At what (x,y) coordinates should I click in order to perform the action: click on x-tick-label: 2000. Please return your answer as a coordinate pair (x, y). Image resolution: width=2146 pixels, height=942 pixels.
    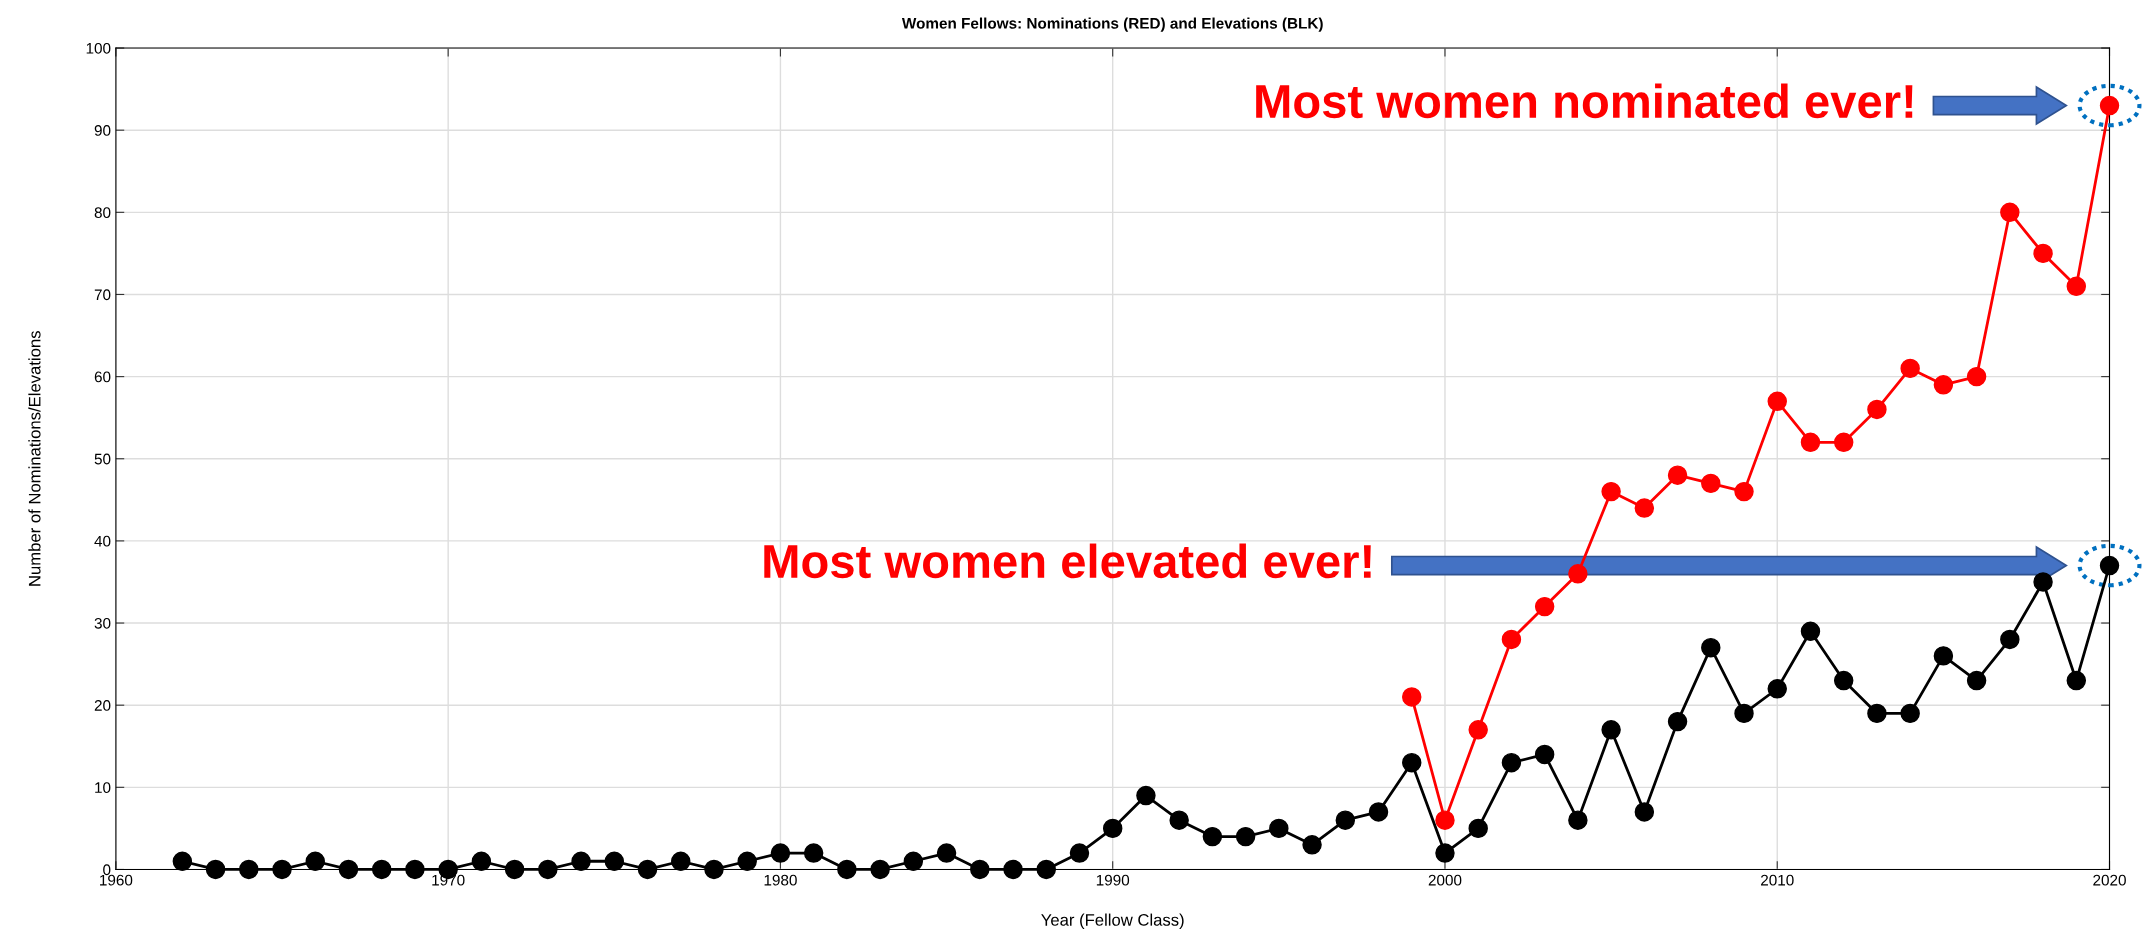
    Looking at the image, I should click on (1445, 880).